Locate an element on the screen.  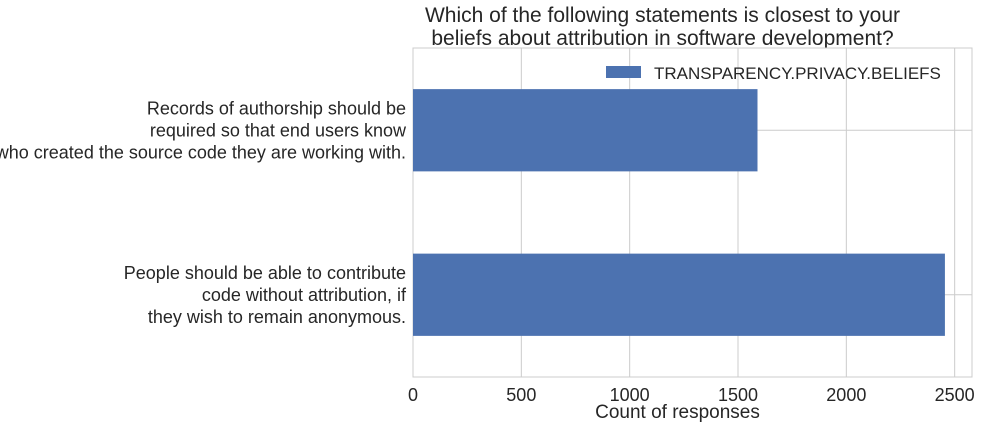
category-label-line: People should be able to contribute is located at coordinates (265, 273).